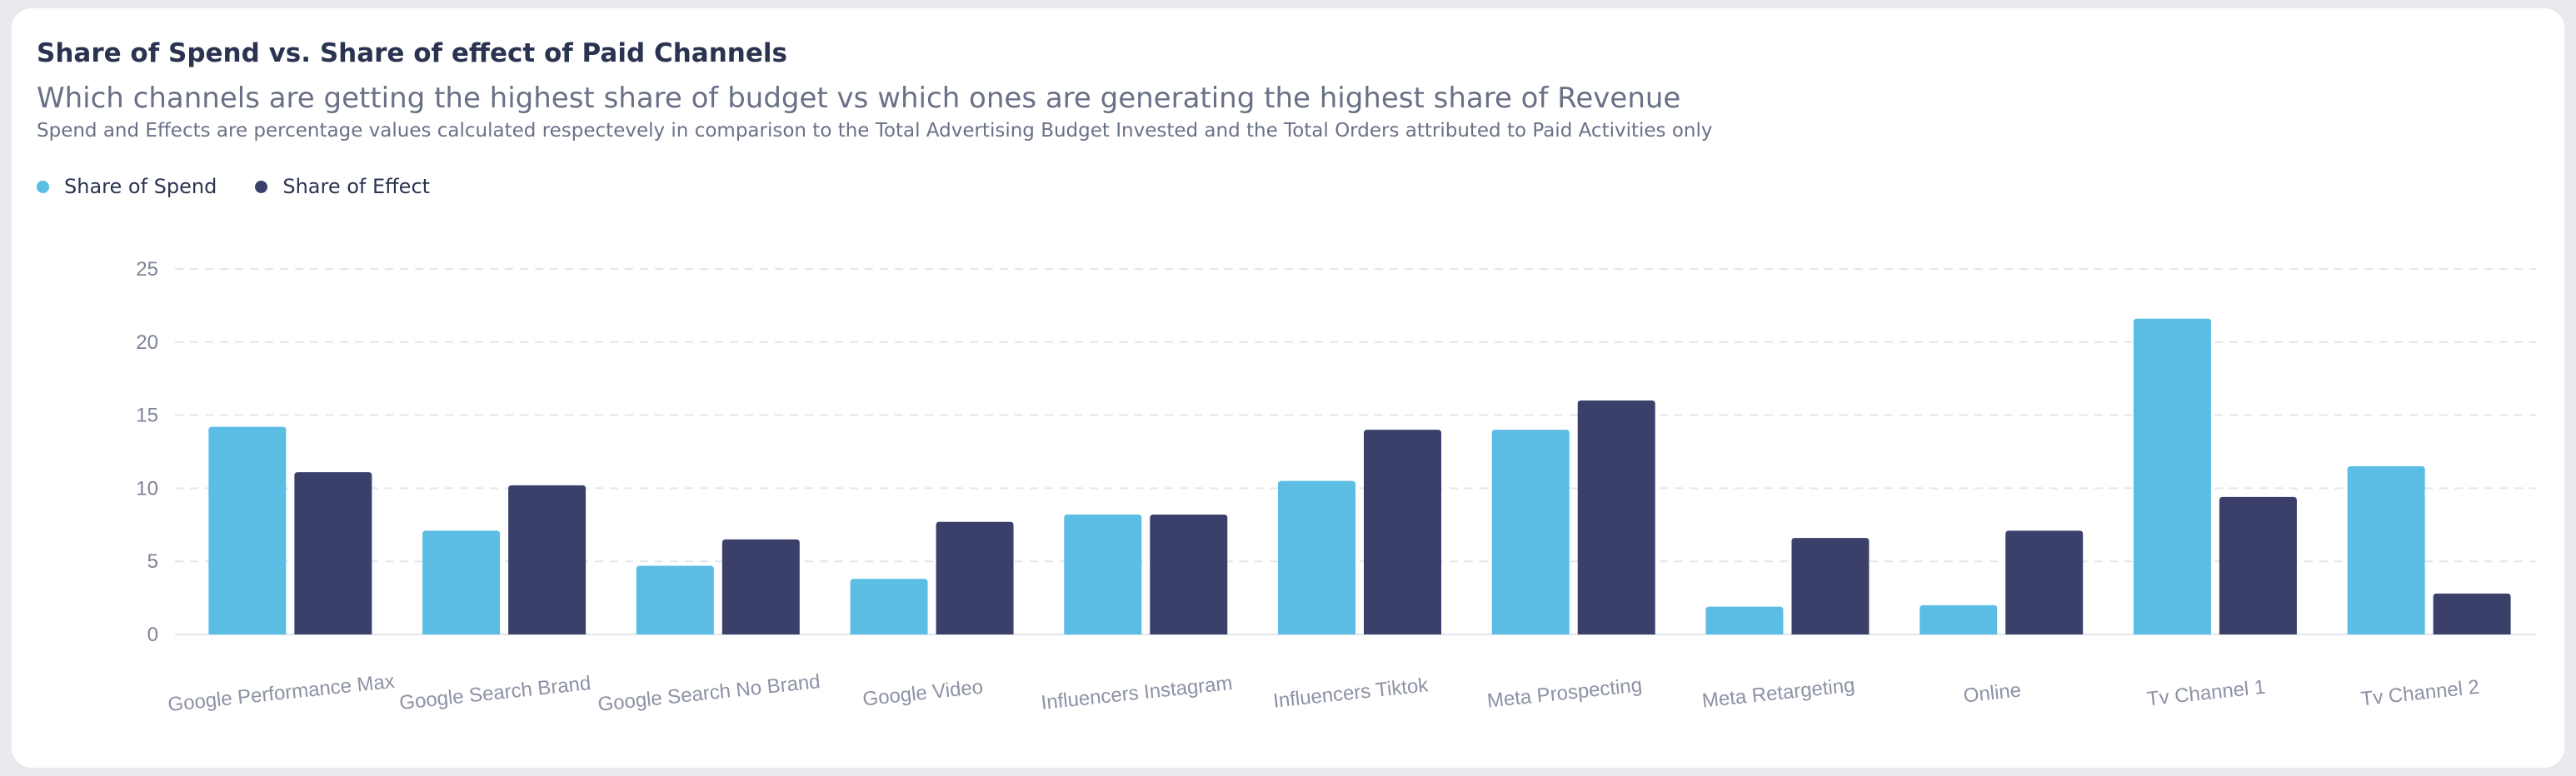 This screenshot has width=2576, height=776. I want to click on y-tick-label: 0, so click(152, 635).